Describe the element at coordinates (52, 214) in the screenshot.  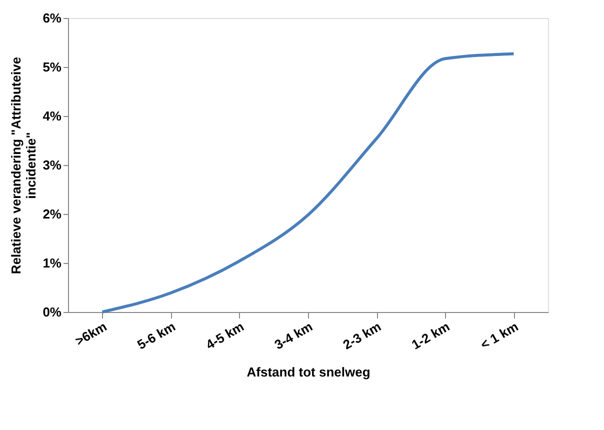
I see `y-tick-label: 2%` at that location.